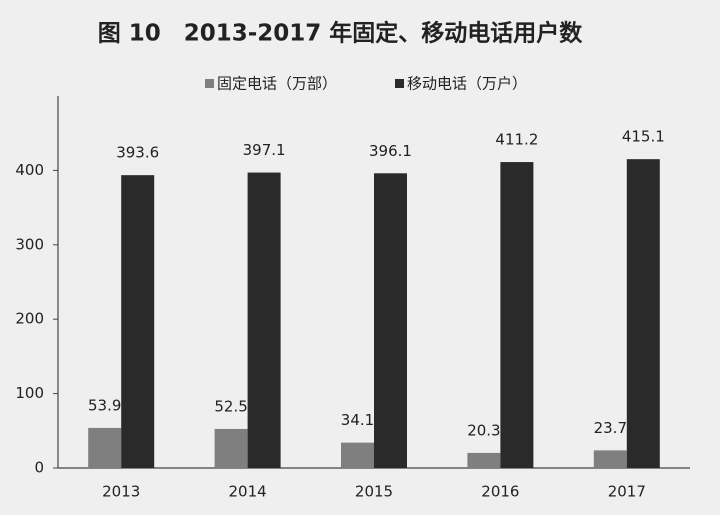 This screenshot has height=515, width=720. Describe the element at coordinates (104, 405) in the screenshot. I see `value-label: 53.9` at that location.